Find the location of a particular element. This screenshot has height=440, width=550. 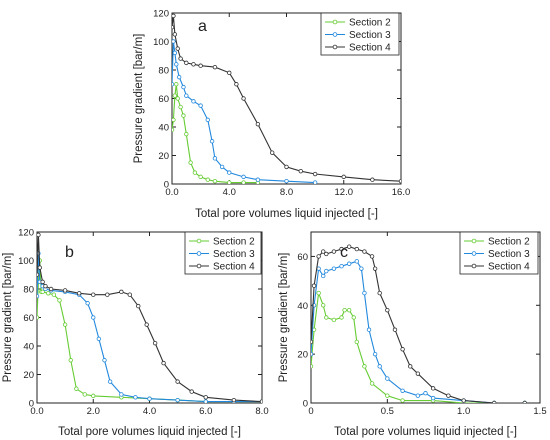

x-tick-label: 4.0 is located at coordinates (149, 411).